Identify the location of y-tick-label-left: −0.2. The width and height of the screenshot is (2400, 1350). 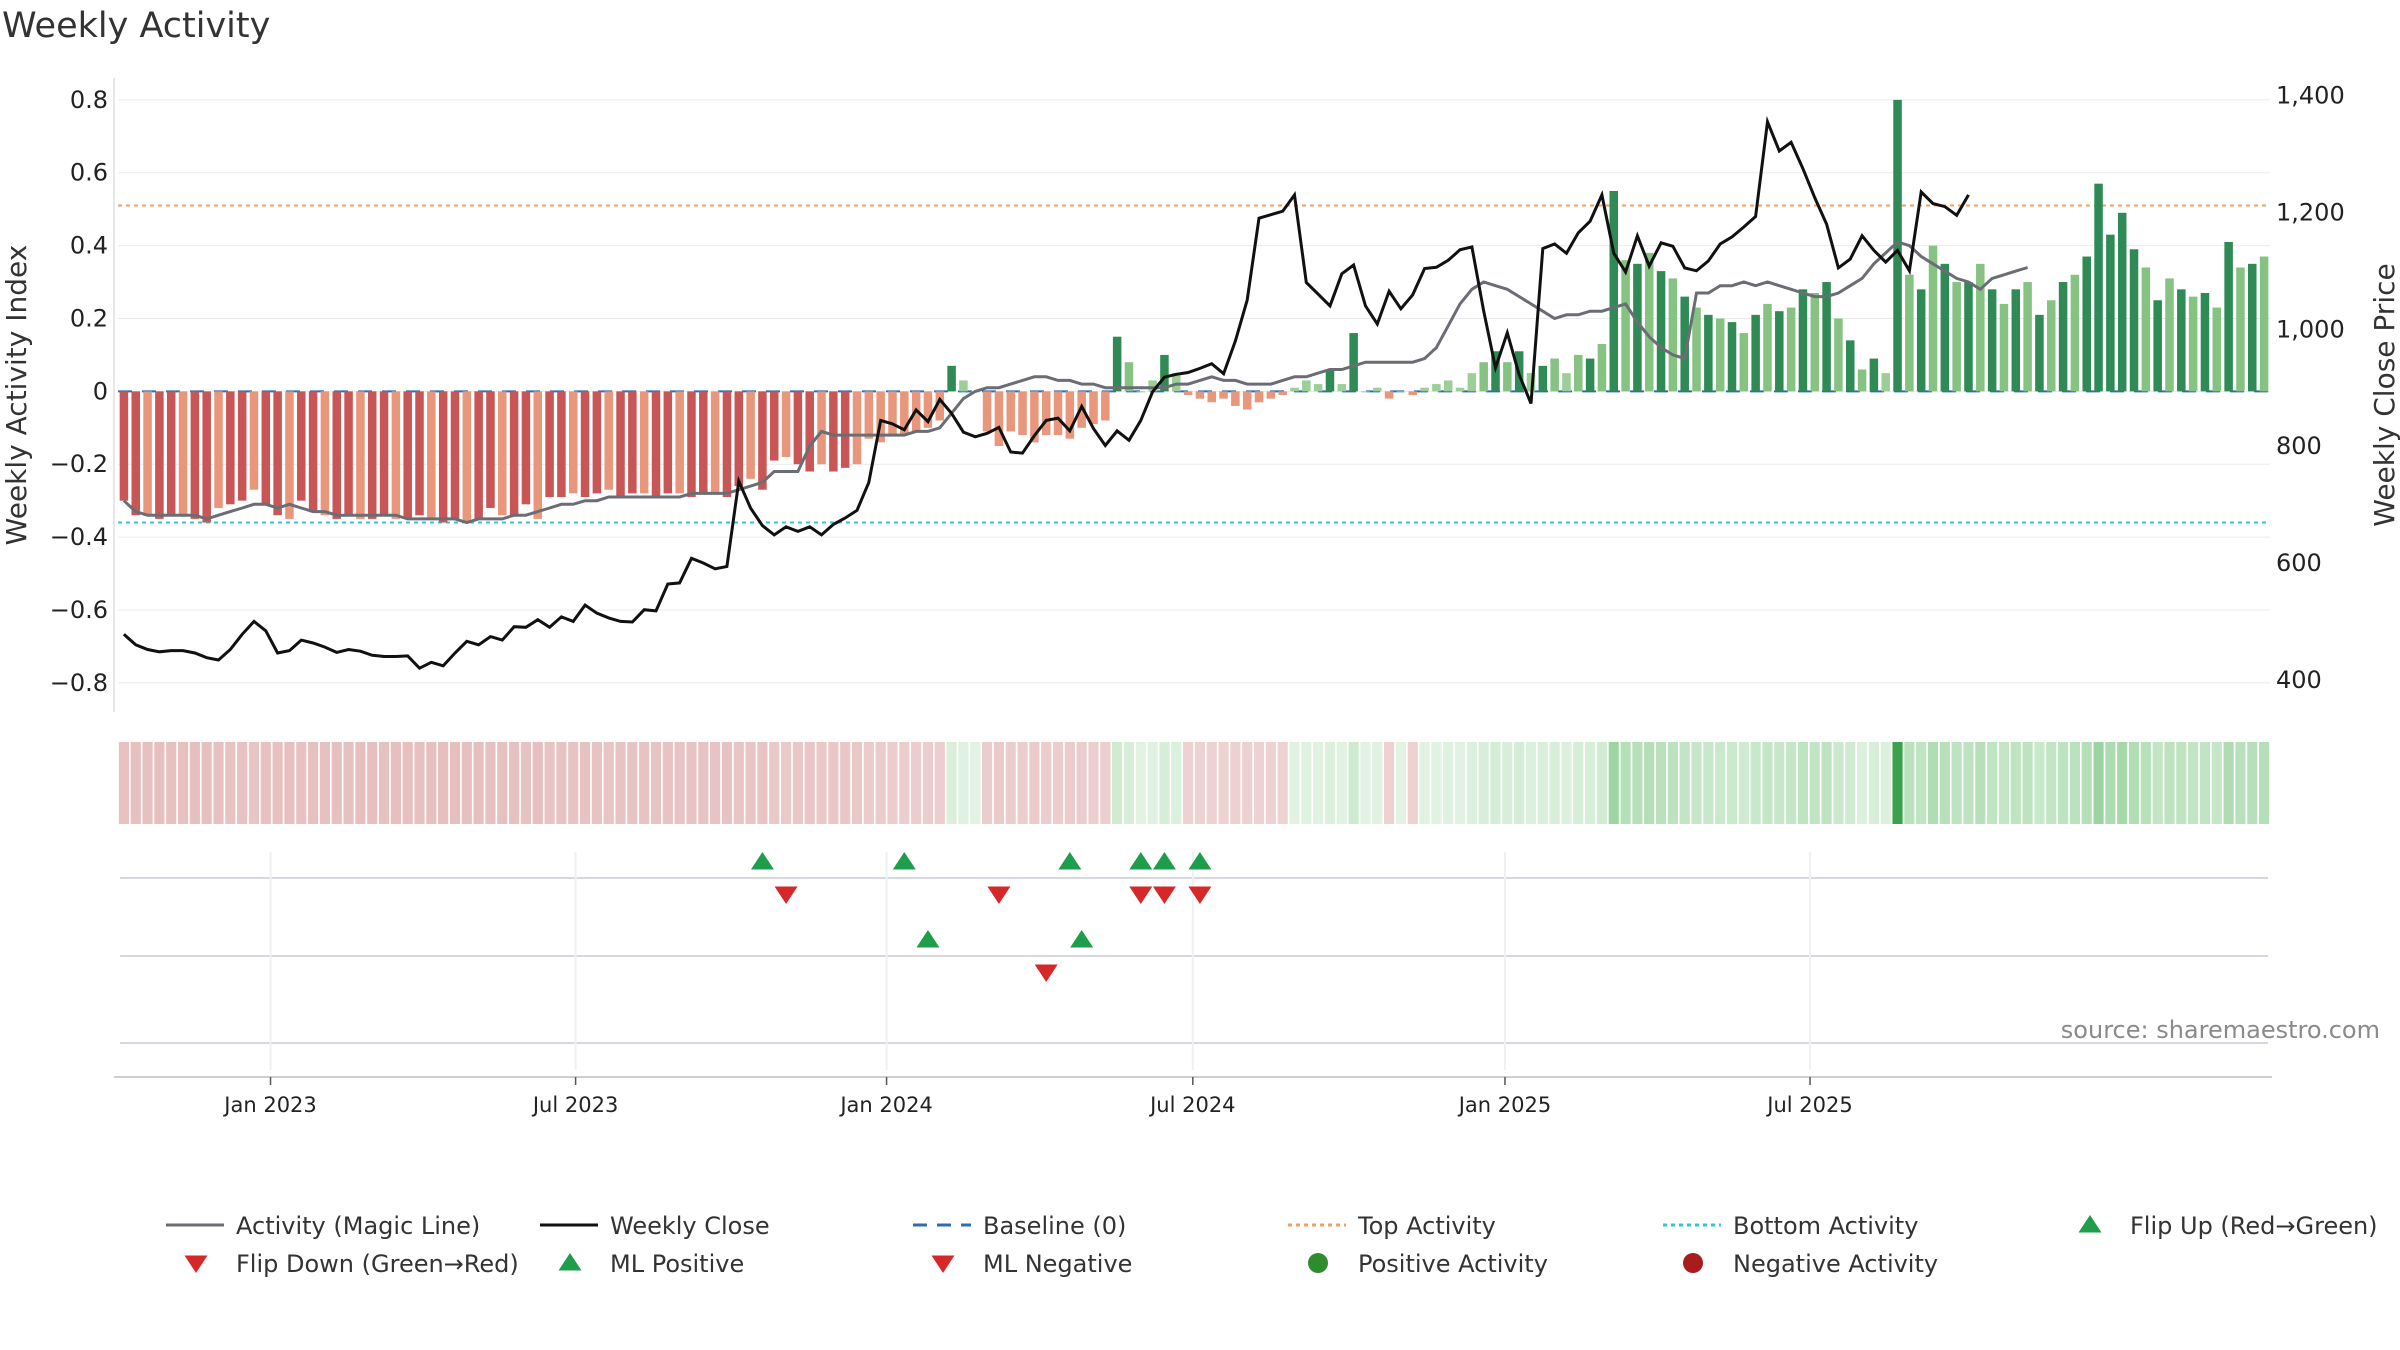
(79, 464).